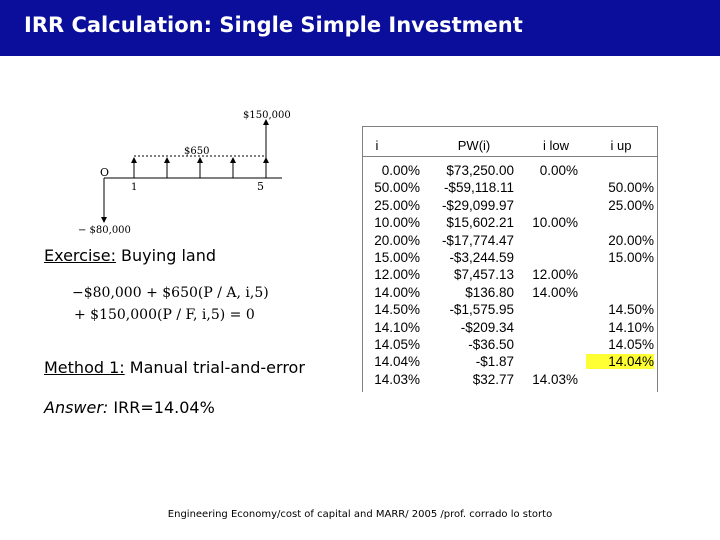 The image size is (720, 540). I want to click on method-text: Manual trial-and-error, so click(214, 367).